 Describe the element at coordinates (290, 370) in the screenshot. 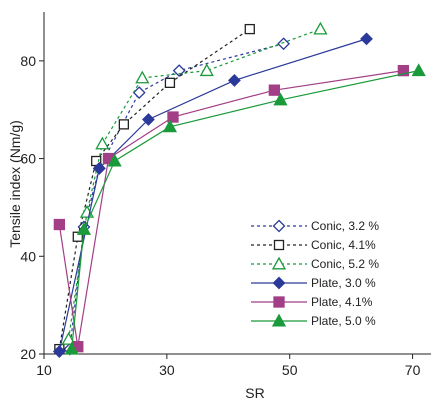

I see `x-tick-label: 50` at that location.